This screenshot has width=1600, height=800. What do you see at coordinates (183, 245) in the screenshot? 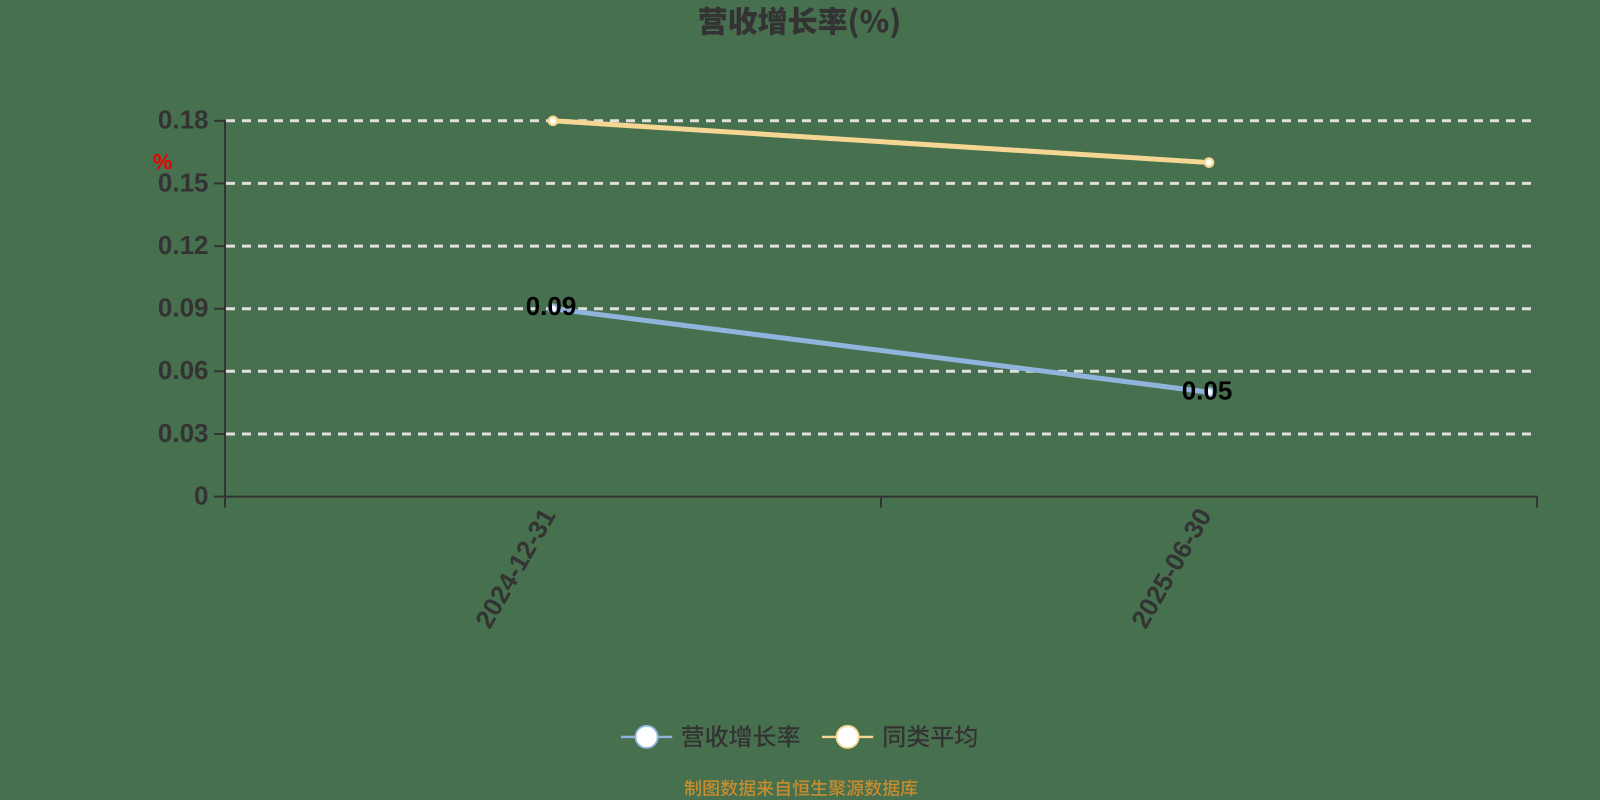
I see `svg-text: 0.12` at bounding box center [183, 245].